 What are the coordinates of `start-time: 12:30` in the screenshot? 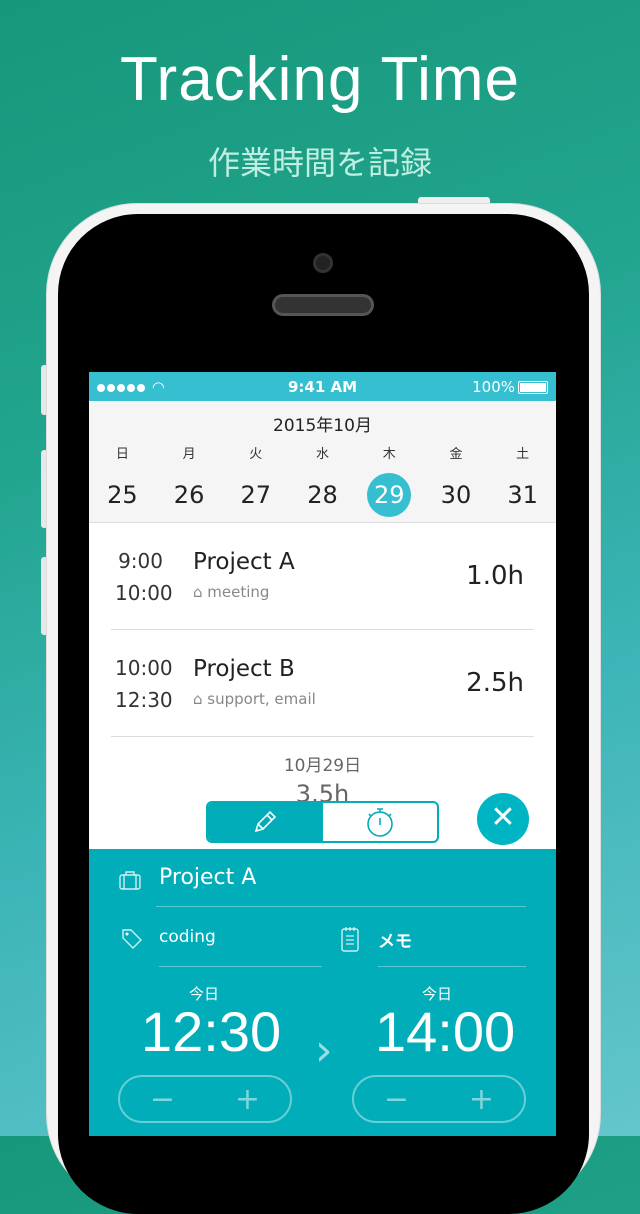 It's located at (211, 1031).